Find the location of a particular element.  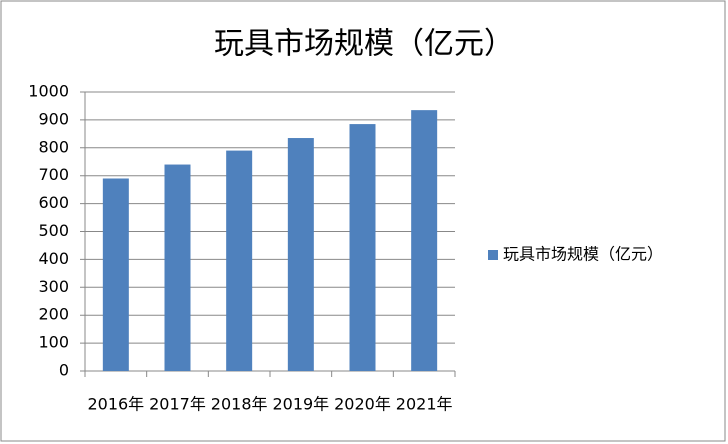

y-tick-label: 0 is located at coordinates (64, 370).